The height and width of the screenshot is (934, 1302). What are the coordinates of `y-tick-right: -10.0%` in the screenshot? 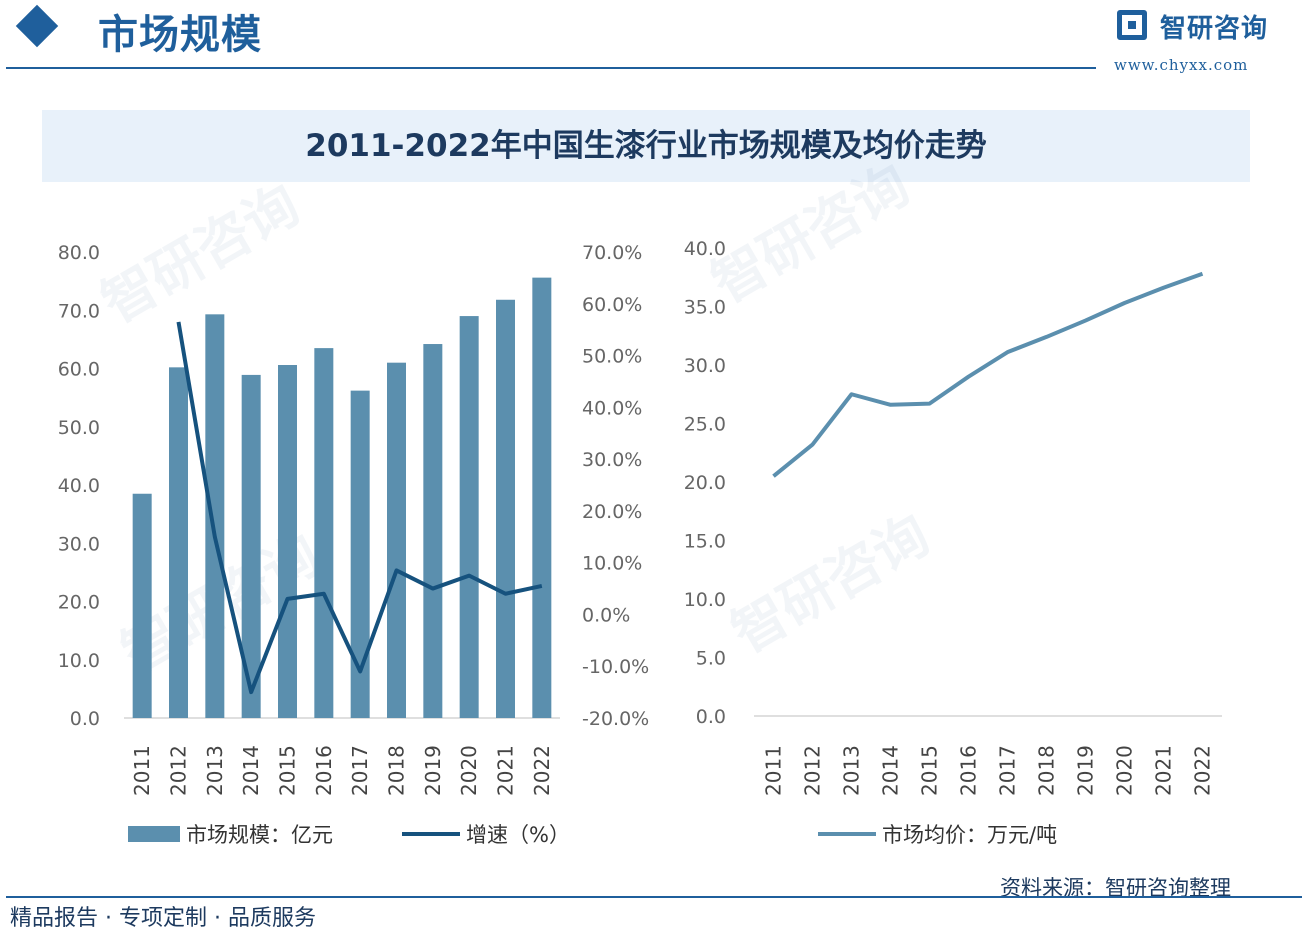 It's located at (615, 667).